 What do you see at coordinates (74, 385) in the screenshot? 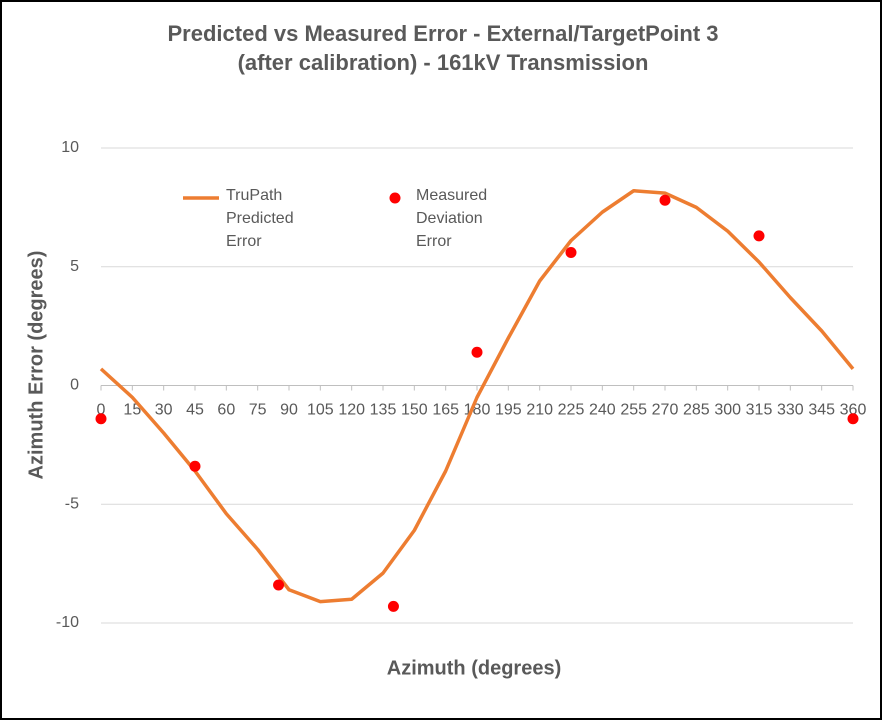
I see `y-tick-label: 0` at bounding box center [74, 385].